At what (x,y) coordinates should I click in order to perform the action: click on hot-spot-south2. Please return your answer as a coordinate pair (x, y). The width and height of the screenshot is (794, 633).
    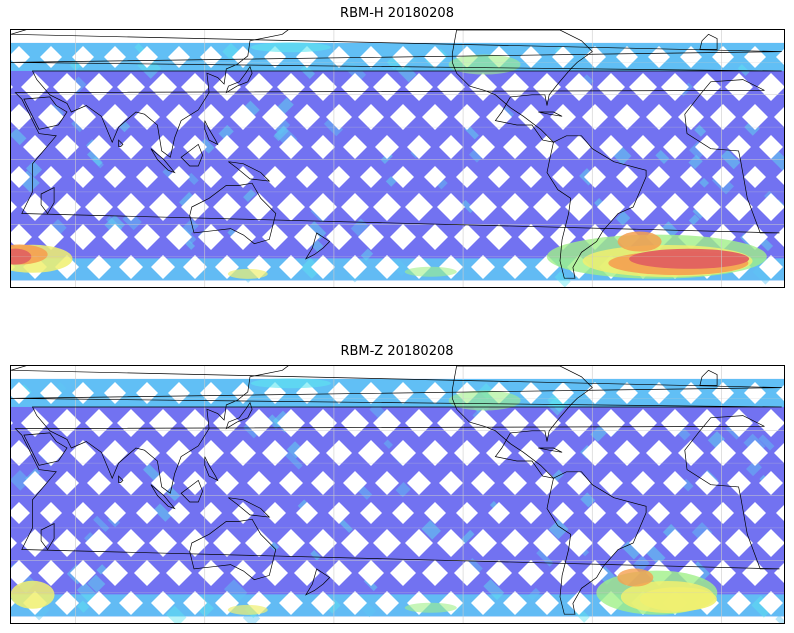
    Looking at the image, I should click on (430, 607).